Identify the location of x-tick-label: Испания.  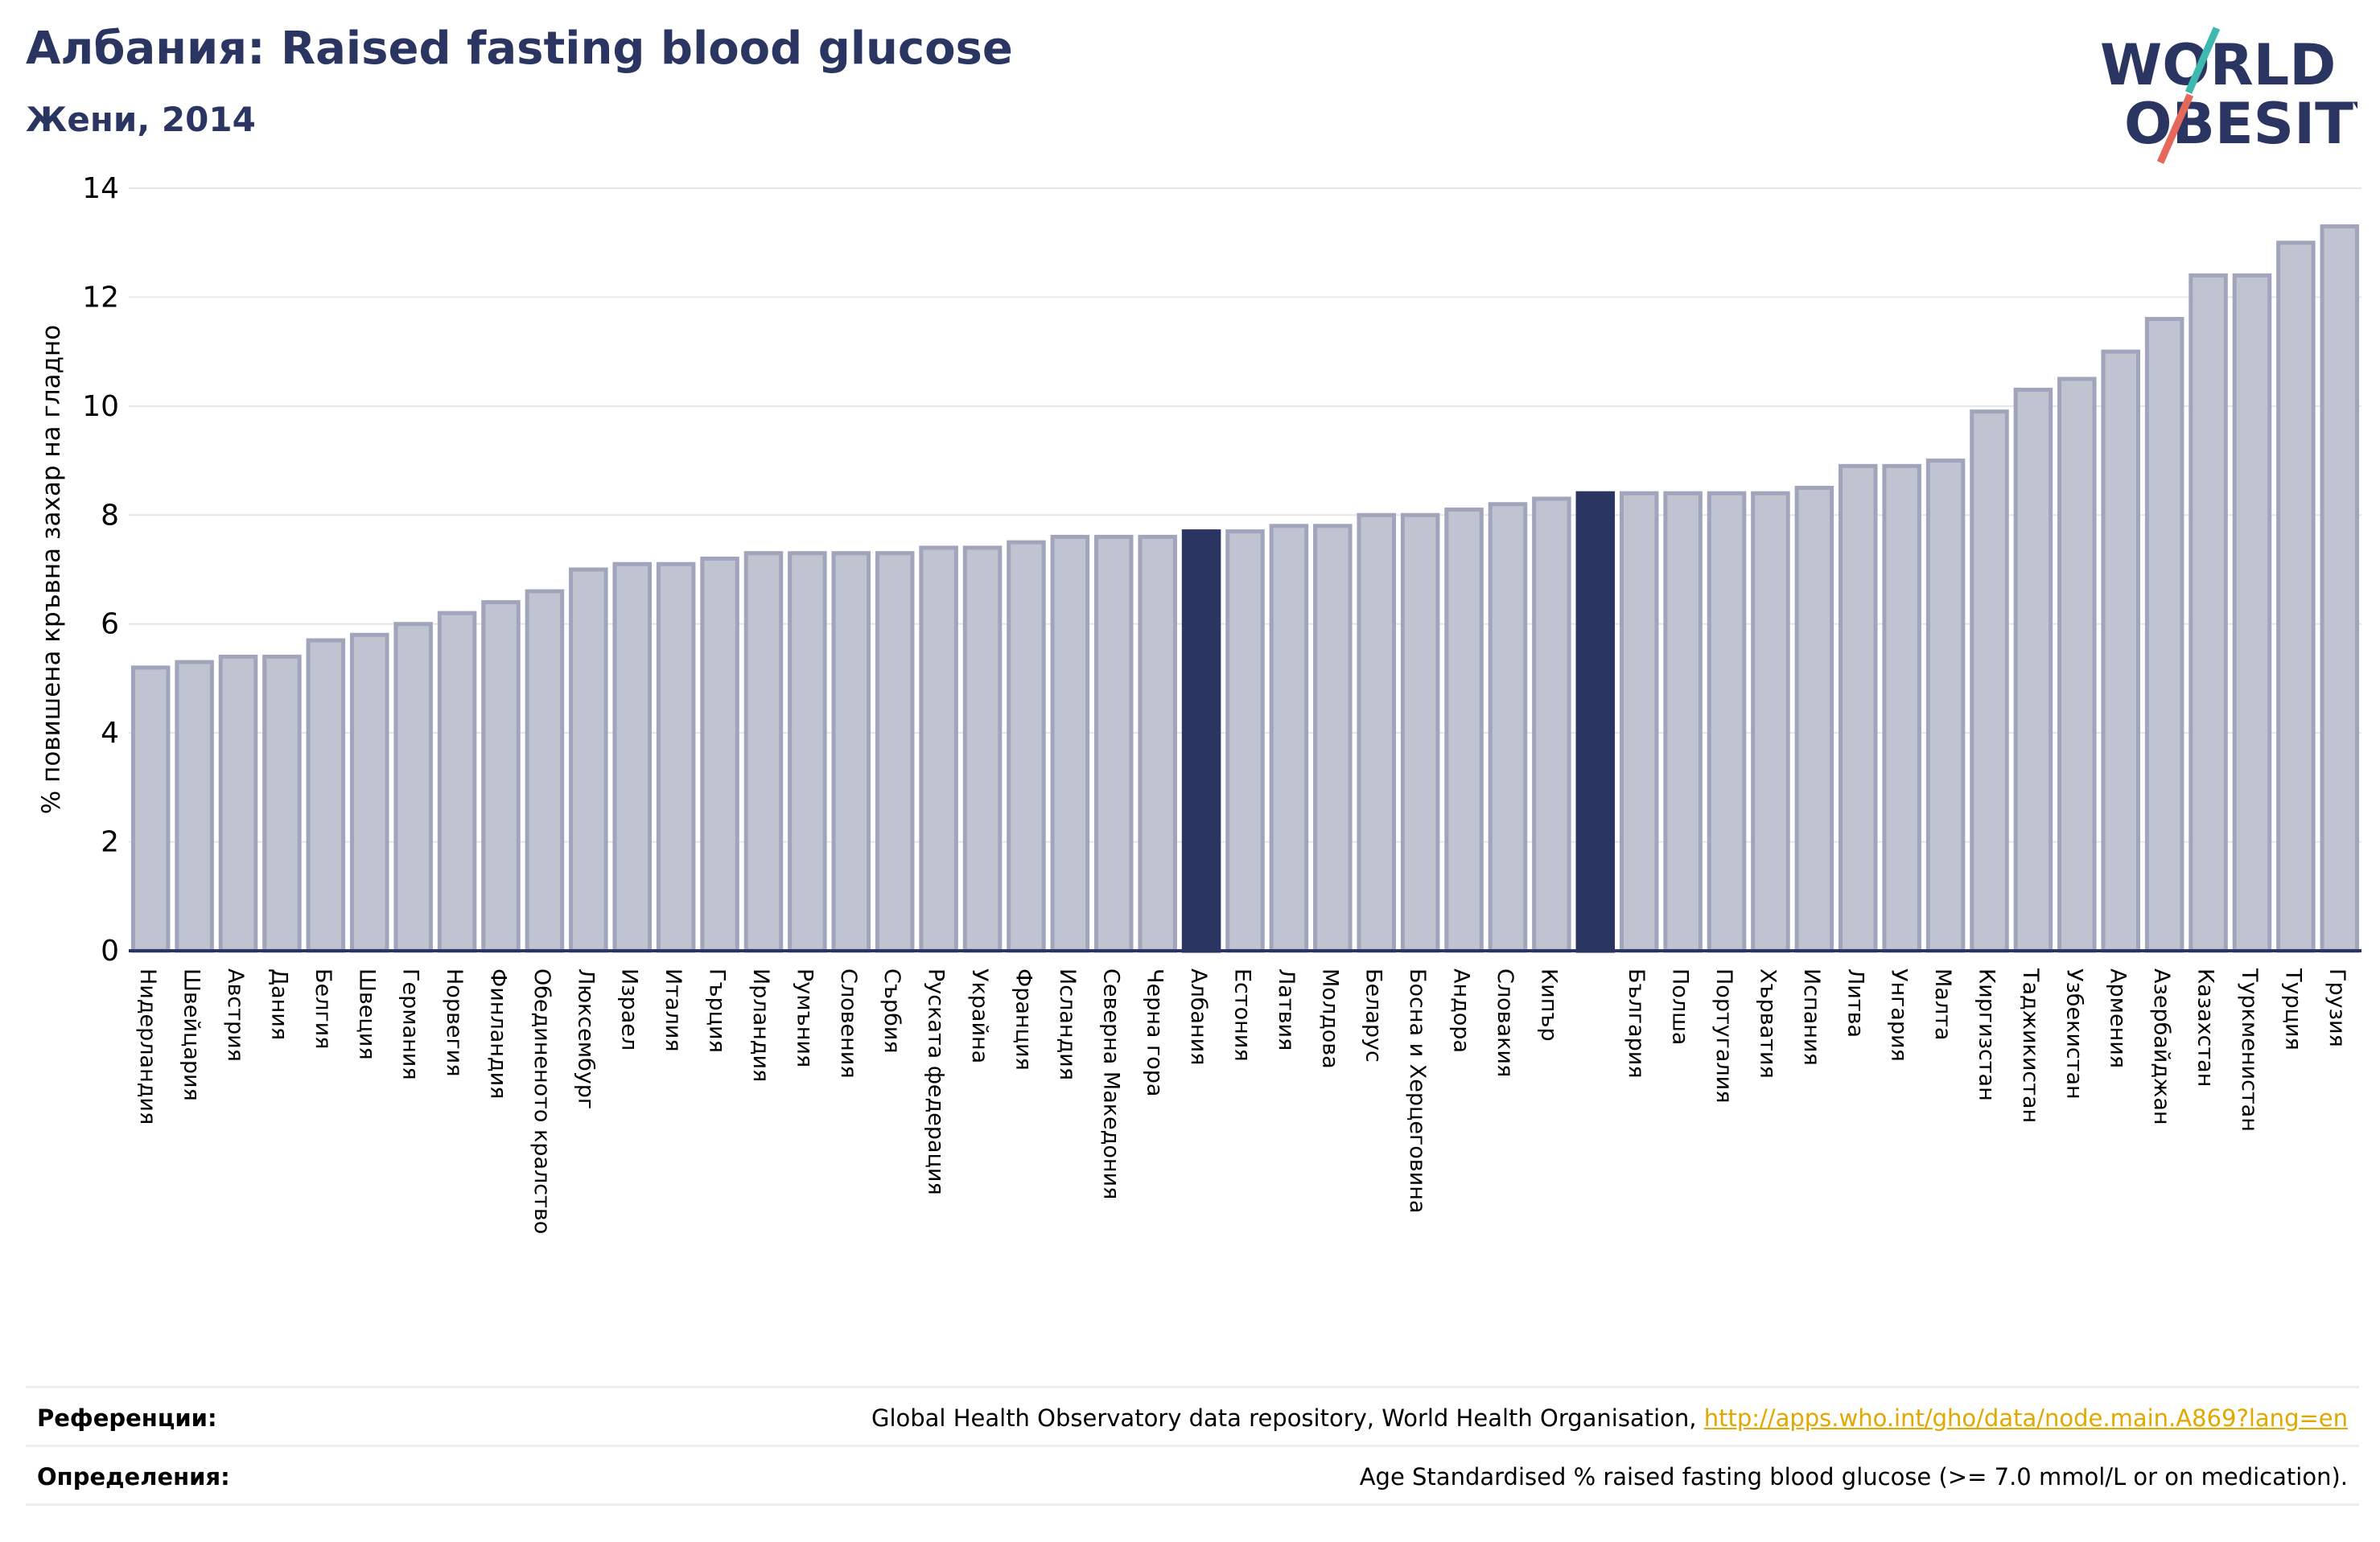
(1811, 1017).